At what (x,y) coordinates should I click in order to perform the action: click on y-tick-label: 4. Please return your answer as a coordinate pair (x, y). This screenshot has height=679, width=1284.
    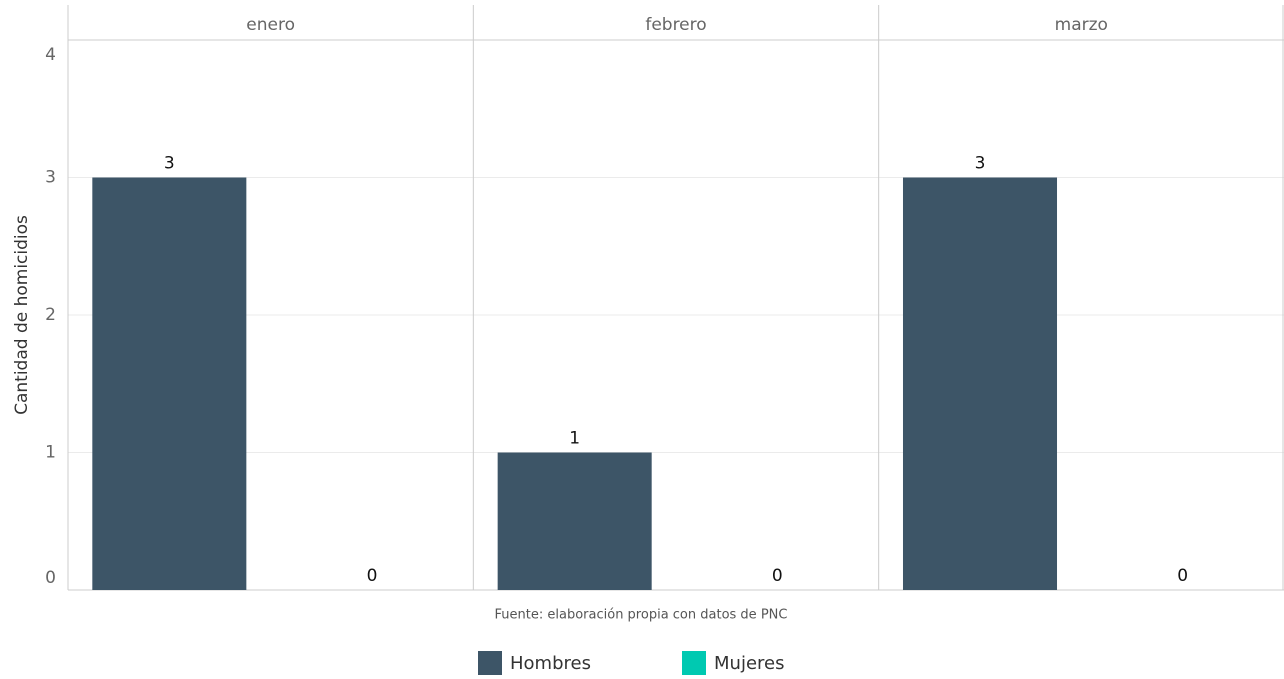
    Looking at the image, I should click on (50, 55).